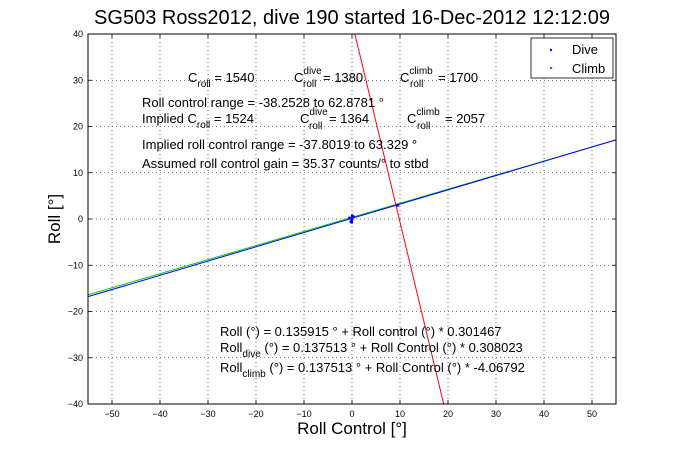 Image resolution: width=681 pixels, height=454 pixels. Describe the element at coordinates (585, 49) in the screenshot. I see `legend-dive-label: Dive` at that location.